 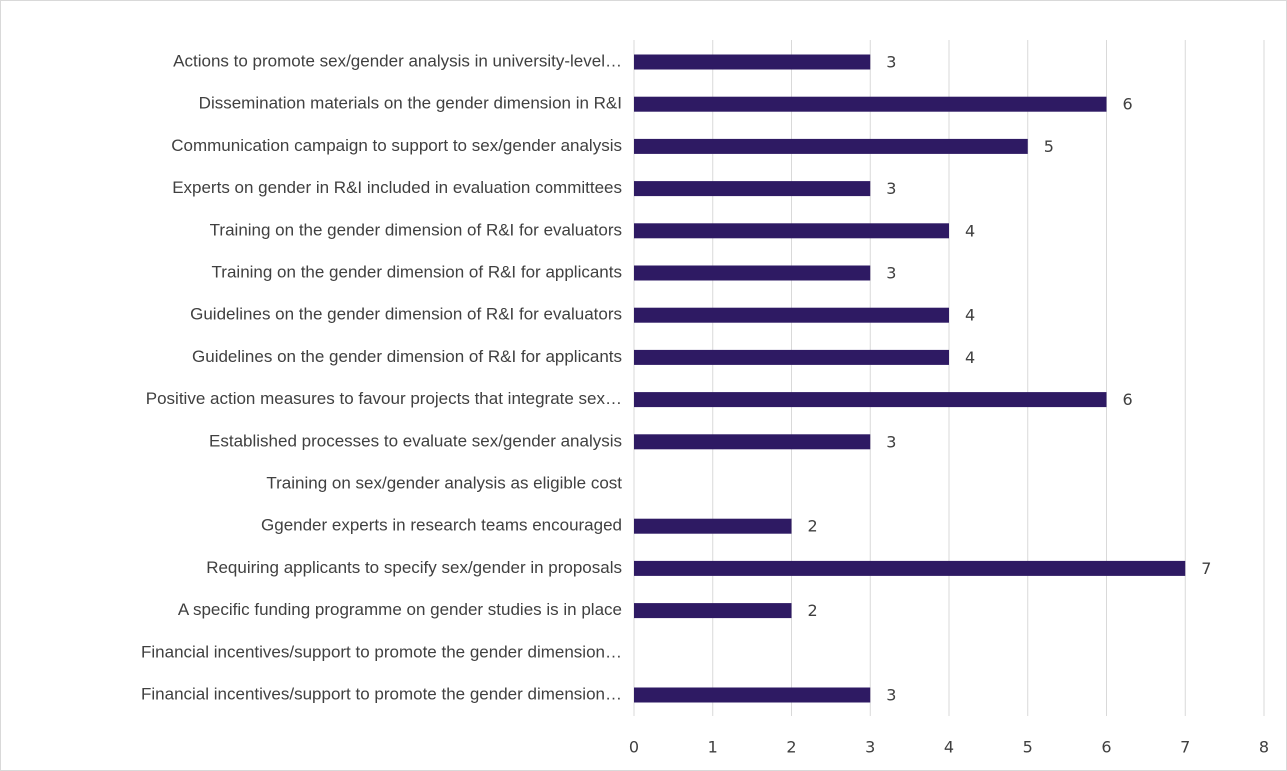 I want to click on x-tick-label: 0, so click(x=634, y=747).